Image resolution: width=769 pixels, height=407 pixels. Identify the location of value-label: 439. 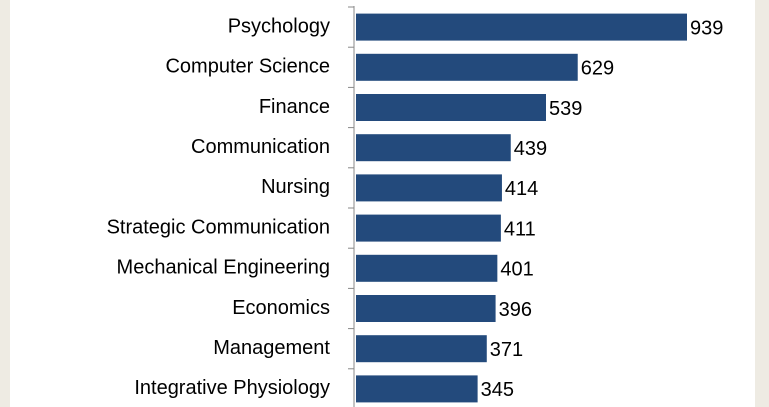
(530, 149).